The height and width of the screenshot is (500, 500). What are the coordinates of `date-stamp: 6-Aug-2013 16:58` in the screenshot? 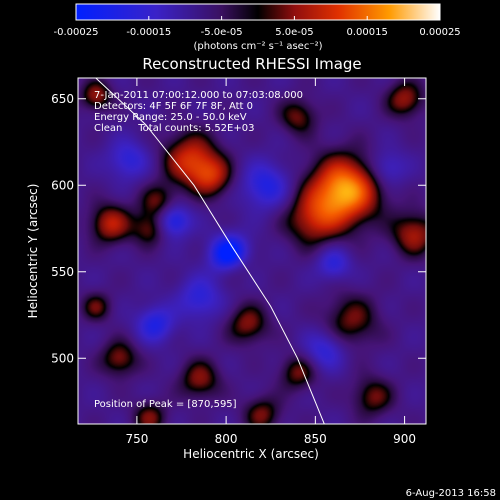 It's located at (451, 493).